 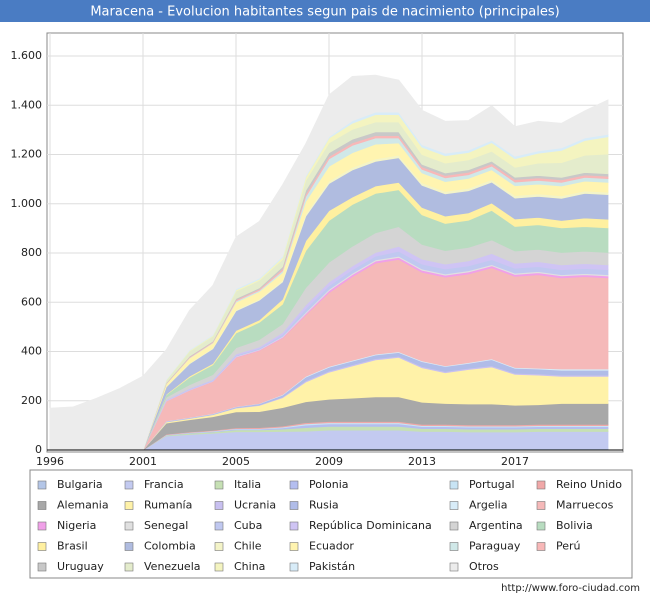 I want to click on legend-label: Nigeria, so click(x=76, y=525).